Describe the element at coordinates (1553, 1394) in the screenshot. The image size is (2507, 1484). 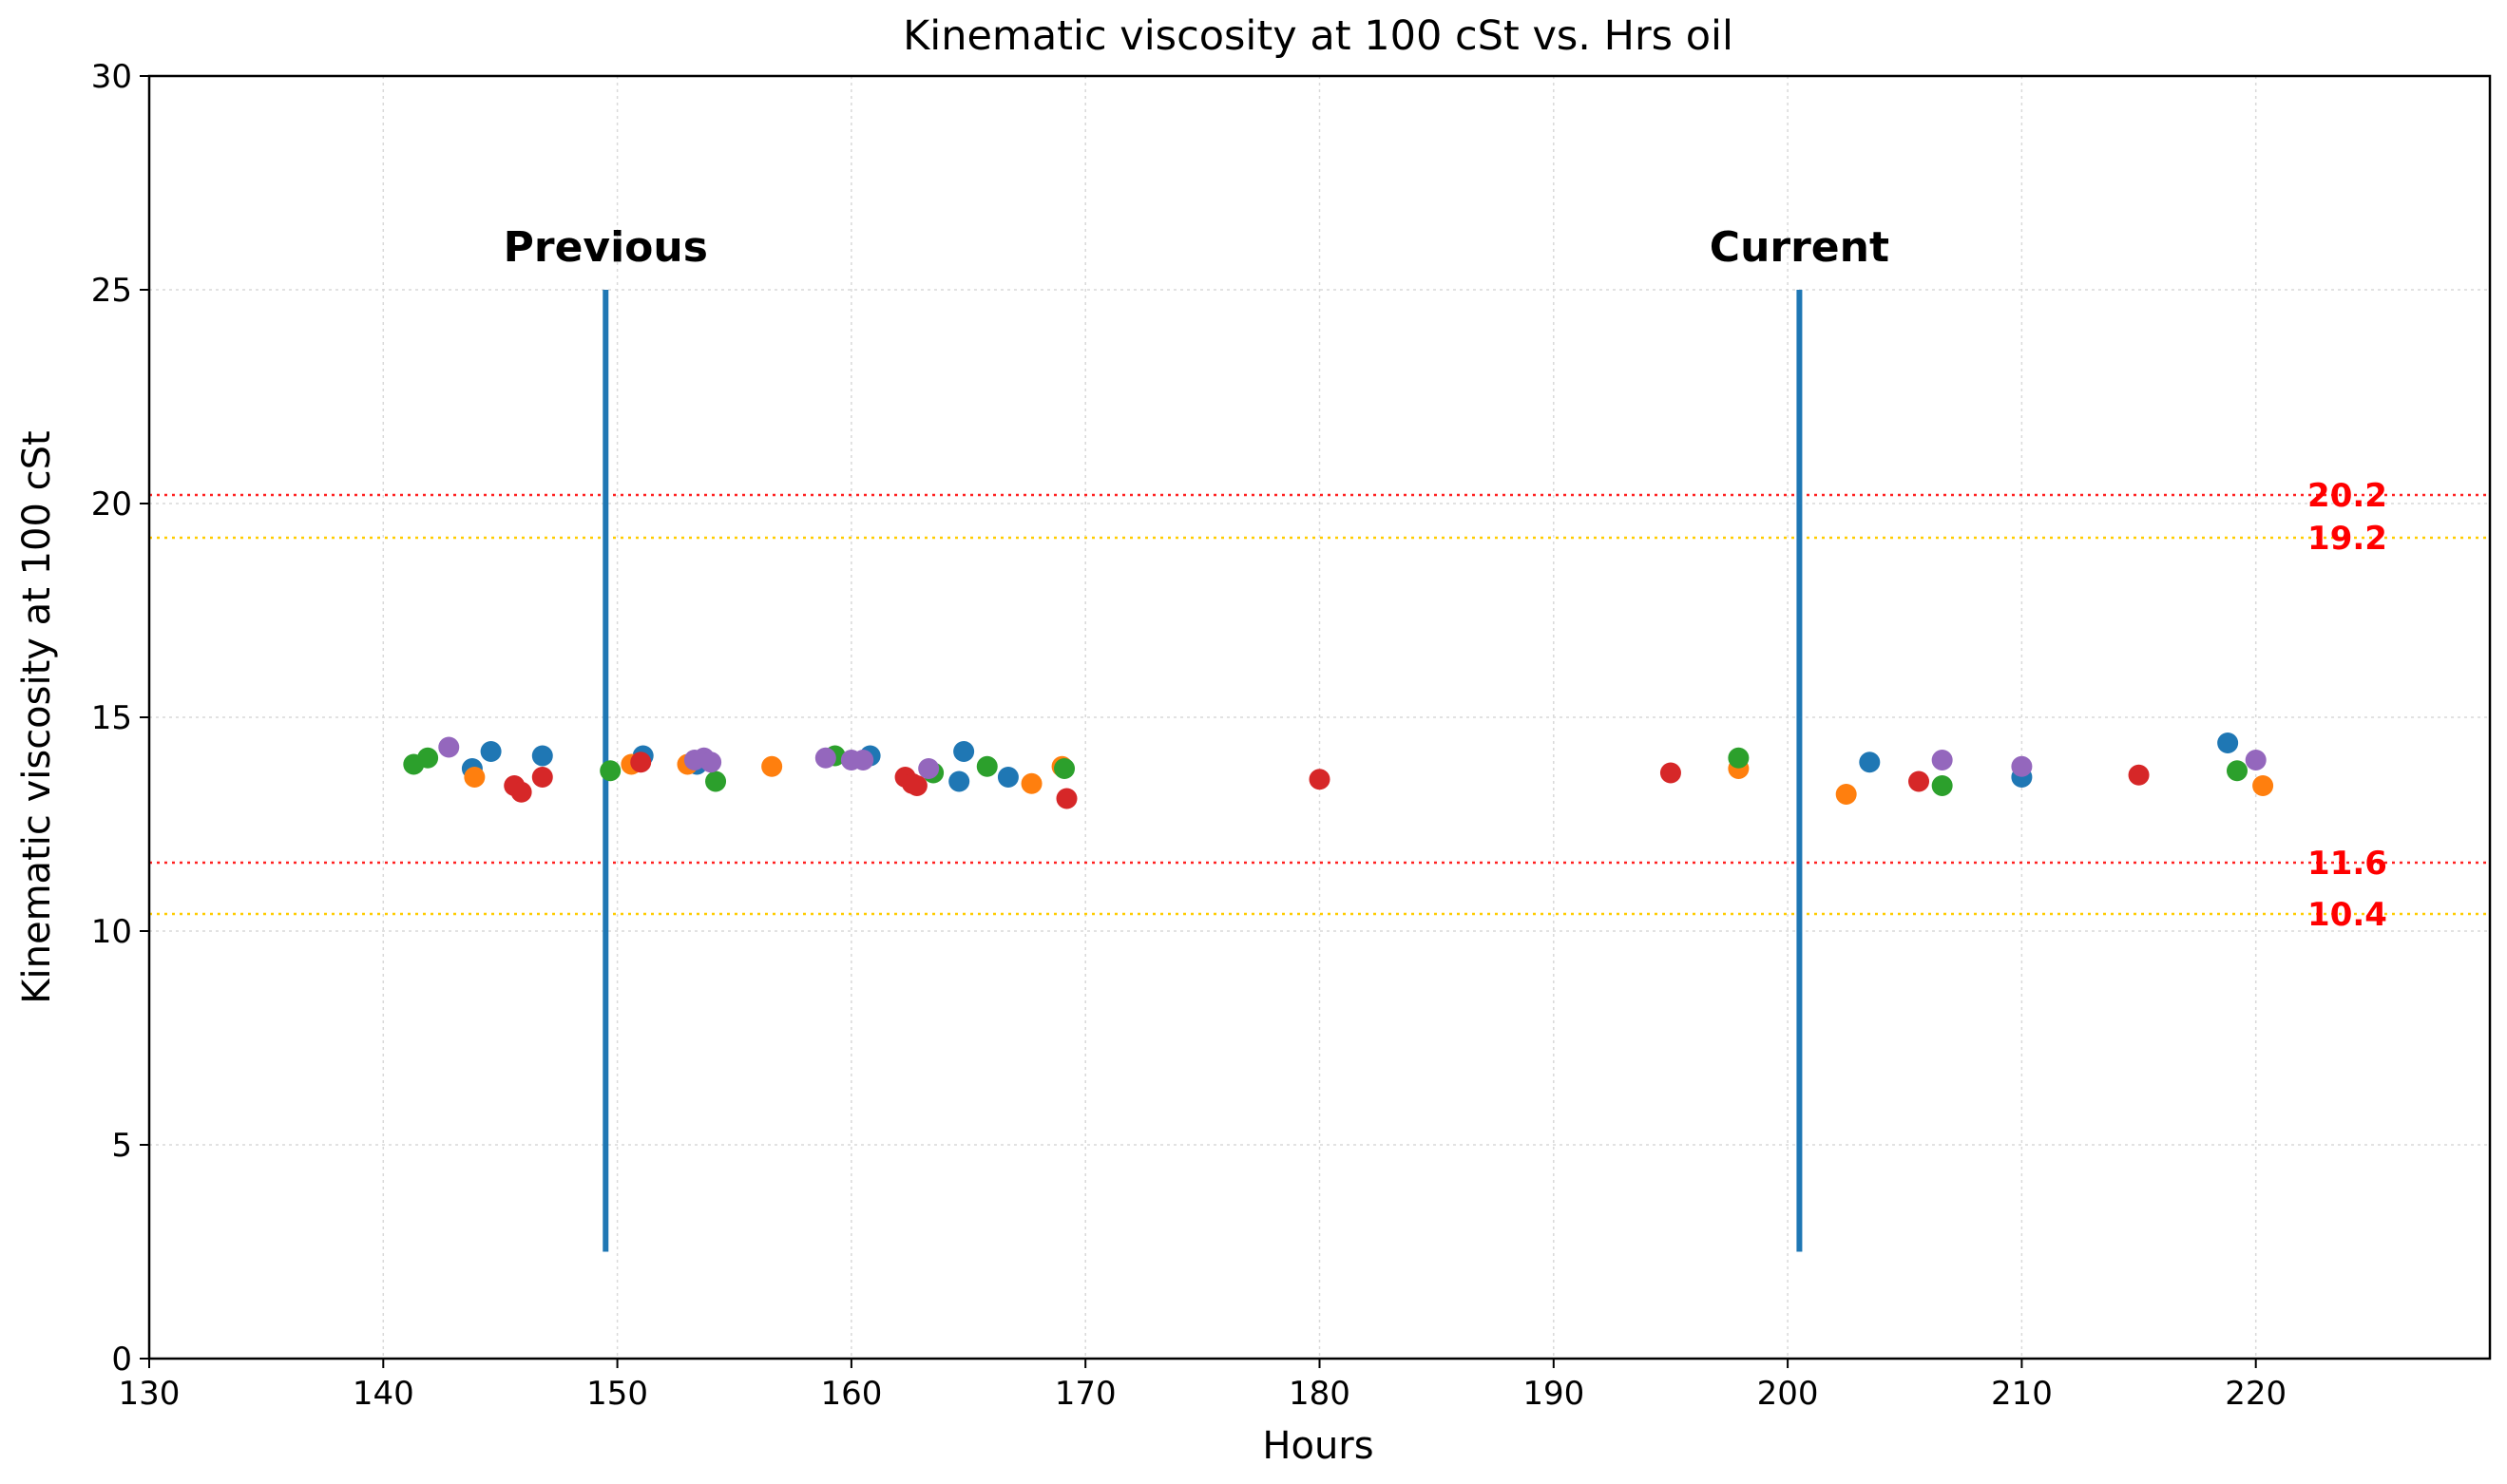
I see `x-tick-label: 190` at that location.